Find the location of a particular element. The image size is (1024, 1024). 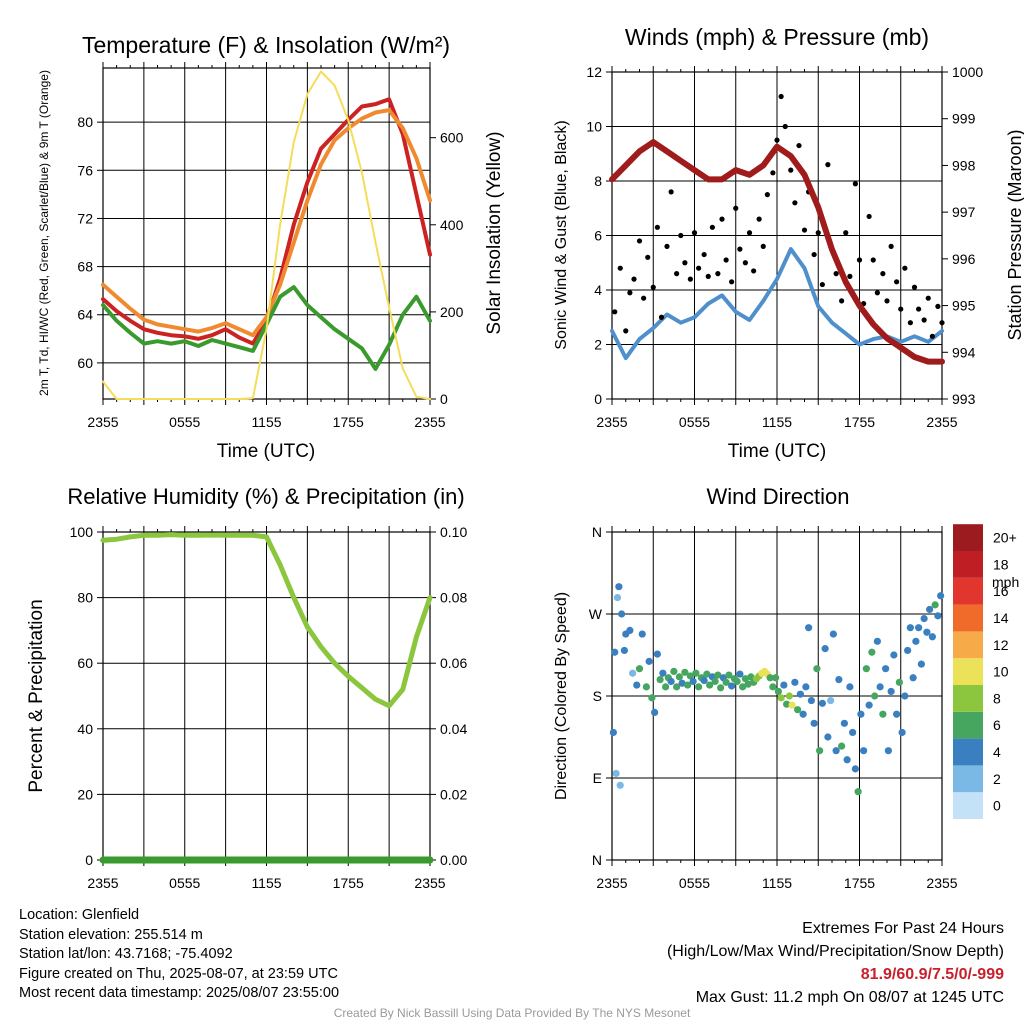

y-tick-label: 4 is located at coordinates (598, 290).